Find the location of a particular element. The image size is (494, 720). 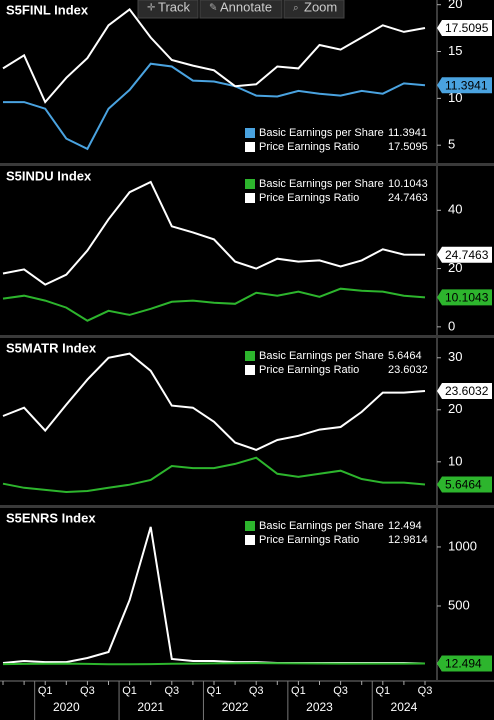

last-value-label: 17.5095 is located at coordinates (467, 28).